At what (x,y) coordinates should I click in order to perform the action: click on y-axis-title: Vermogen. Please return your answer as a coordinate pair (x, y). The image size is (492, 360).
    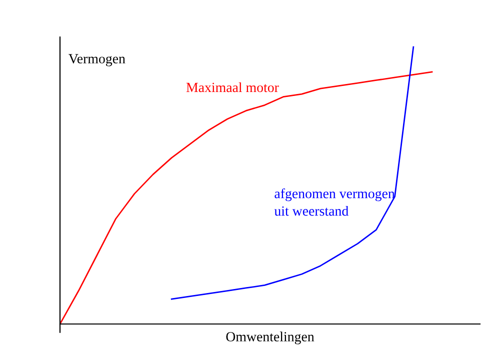
    Looking at the image, I should click on (97, 60).